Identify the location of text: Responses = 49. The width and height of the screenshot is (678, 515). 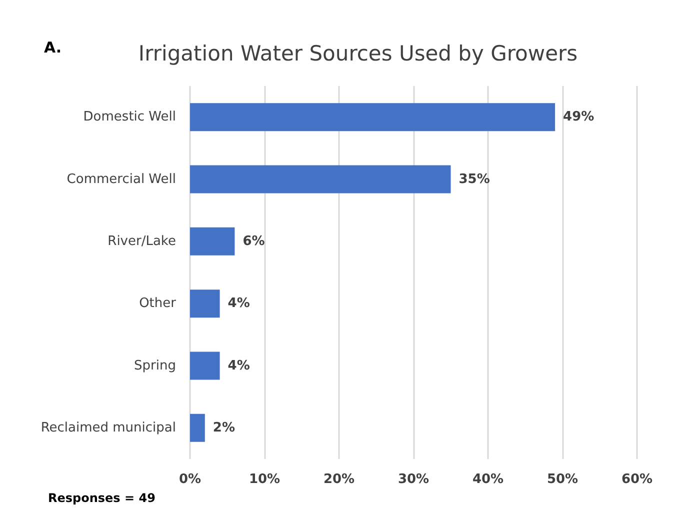
(102, 498).